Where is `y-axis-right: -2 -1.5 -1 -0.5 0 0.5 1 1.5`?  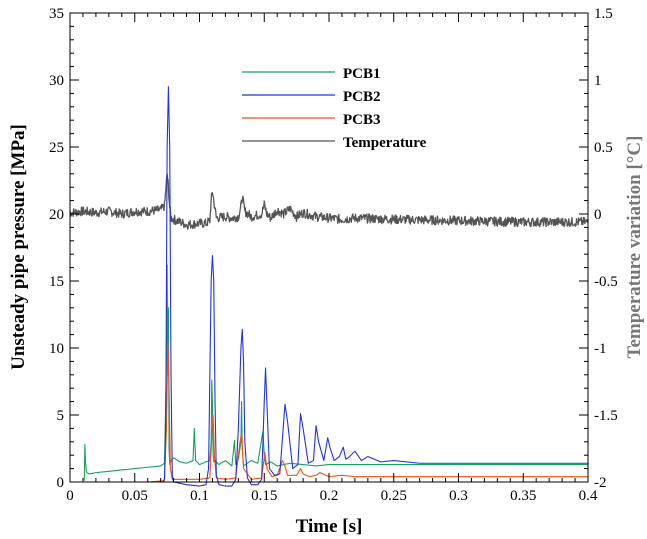 y-axis-right: -2 -1.5 -1 -0.5 0 0.5 1 1.5 is located at coordinates (598, 248).